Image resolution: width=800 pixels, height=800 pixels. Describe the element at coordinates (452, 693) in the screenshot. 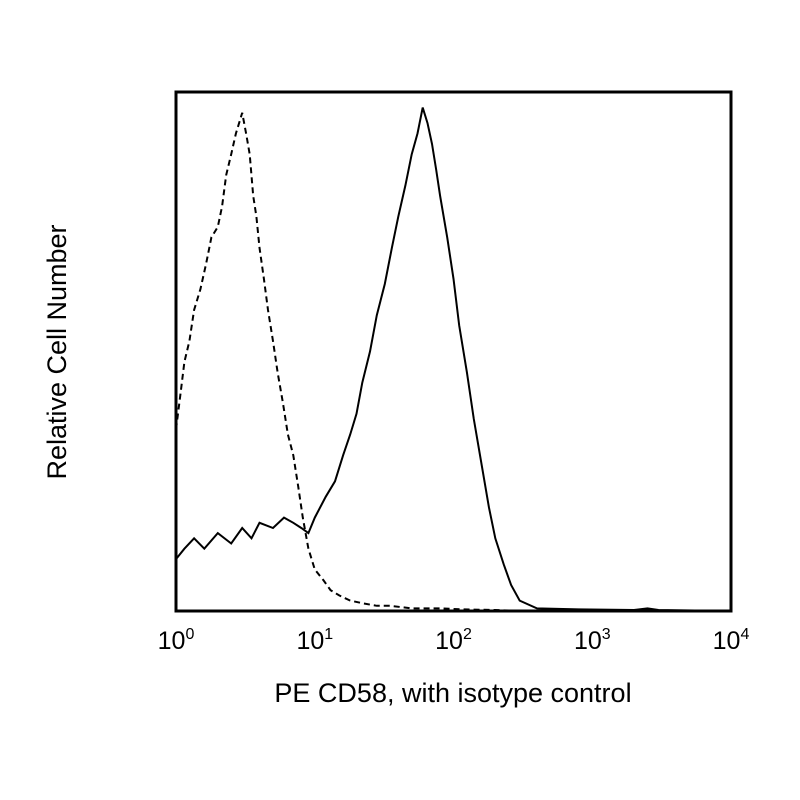

I see `x-axis-title: PE CD58, with isotype control` at that location.